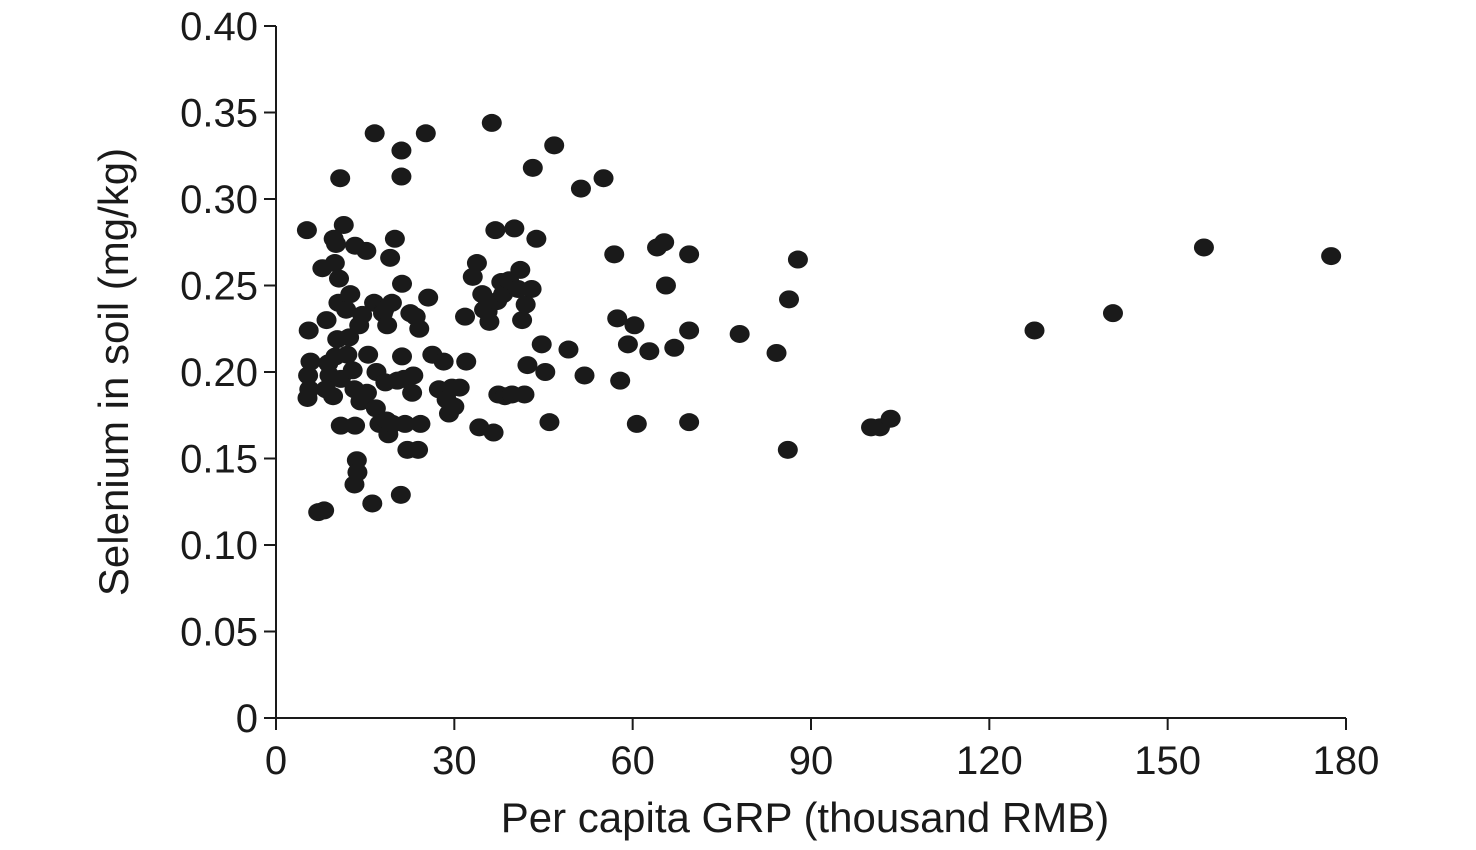 The width and height of the screenshot is (1476, 850). What do you see at coordinates (219, 373) in the screenshot?
I see `y-tick-label: 0.20` at bounding box center [219, 373].